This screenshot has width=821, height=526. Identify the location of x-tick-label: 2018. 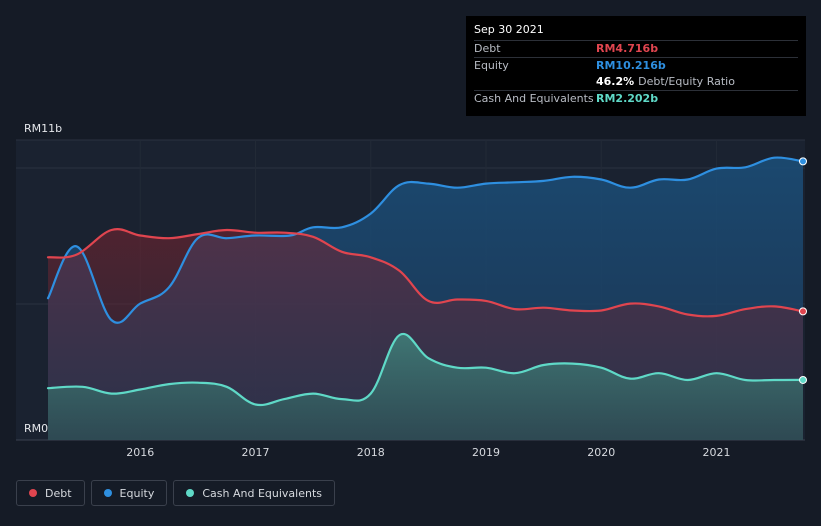
(371, 452).